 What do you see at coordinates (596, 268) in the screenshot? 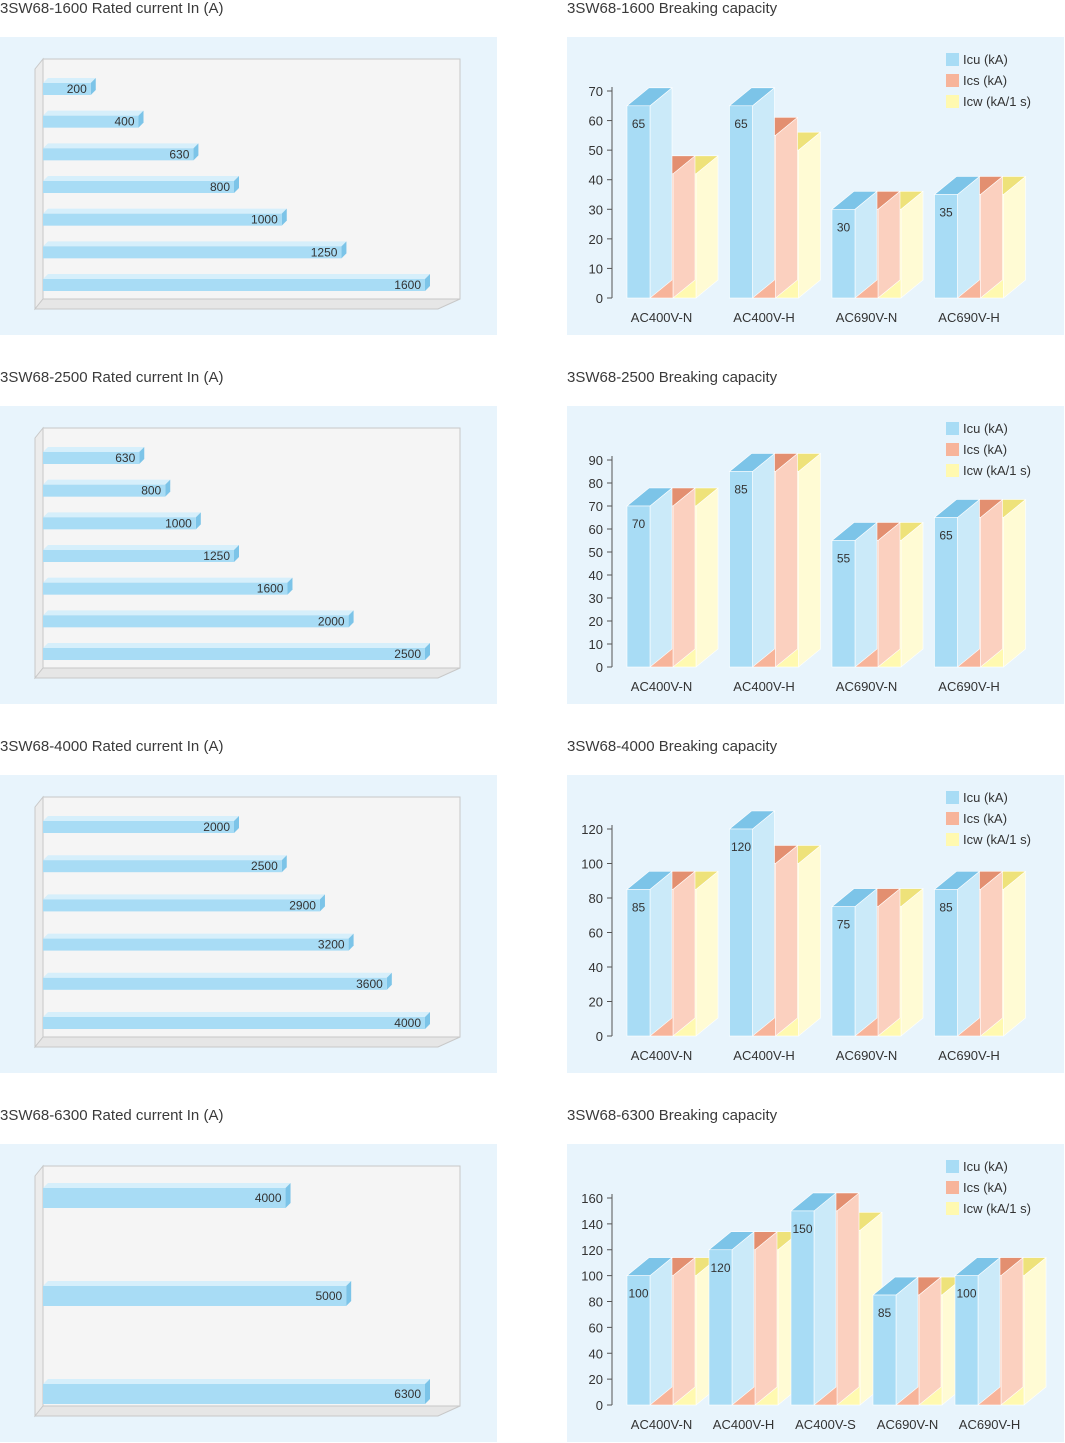
I see `y-tick-label: 10` at bounding box center [596, 268].